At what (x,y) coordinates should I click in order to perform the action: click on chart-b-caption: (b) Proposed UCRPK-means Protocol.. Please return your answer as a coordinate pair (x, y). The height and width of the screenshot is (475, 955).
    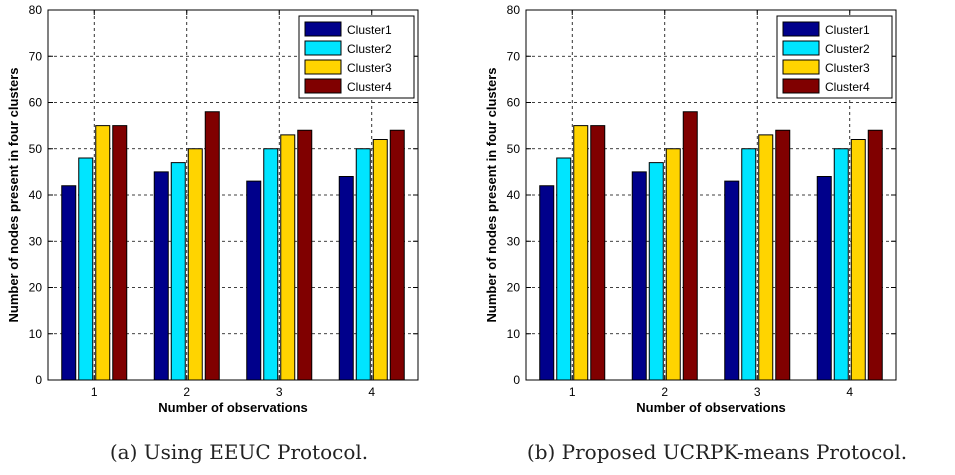
    Looking at the image, I should click on (717, 452).